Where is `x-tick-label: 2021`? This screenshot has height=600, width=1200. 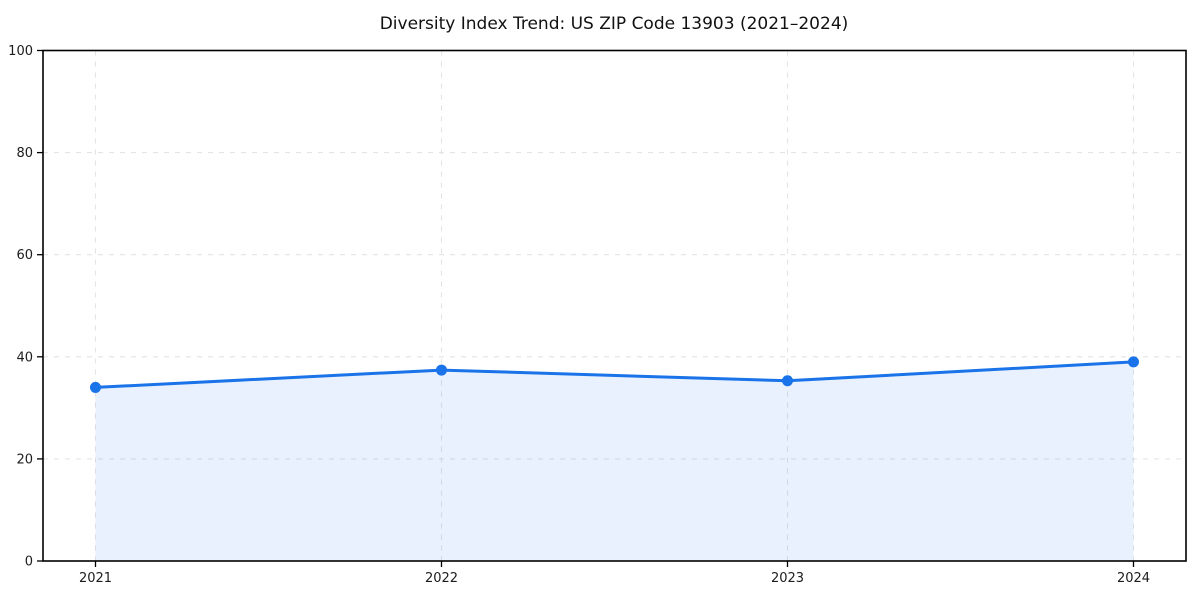 x-tick-label: 2021 is located at coordinates (95, 578).